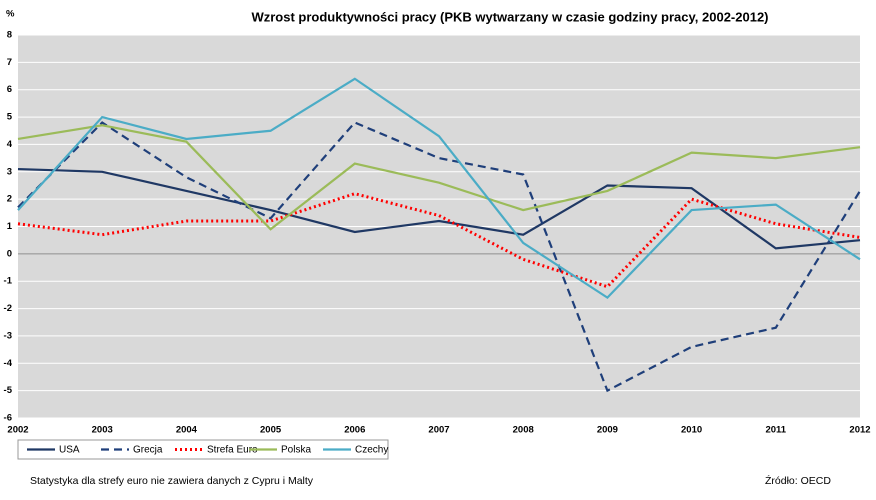 The height and width of the screenshot is (500, 876). What do you see at coordinates (9, 199) in the screenshot?
I see `y-tick-label: 2` at bounding box center [9, 199].